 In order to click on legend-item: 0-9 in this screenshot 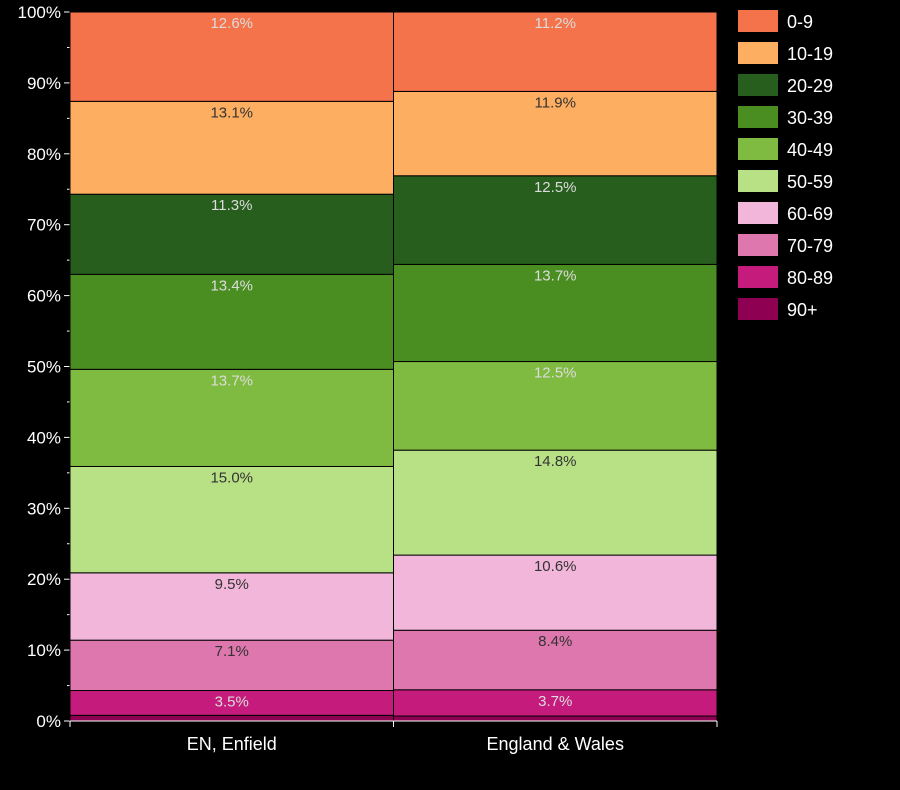, I will do `click(775, 21)`.